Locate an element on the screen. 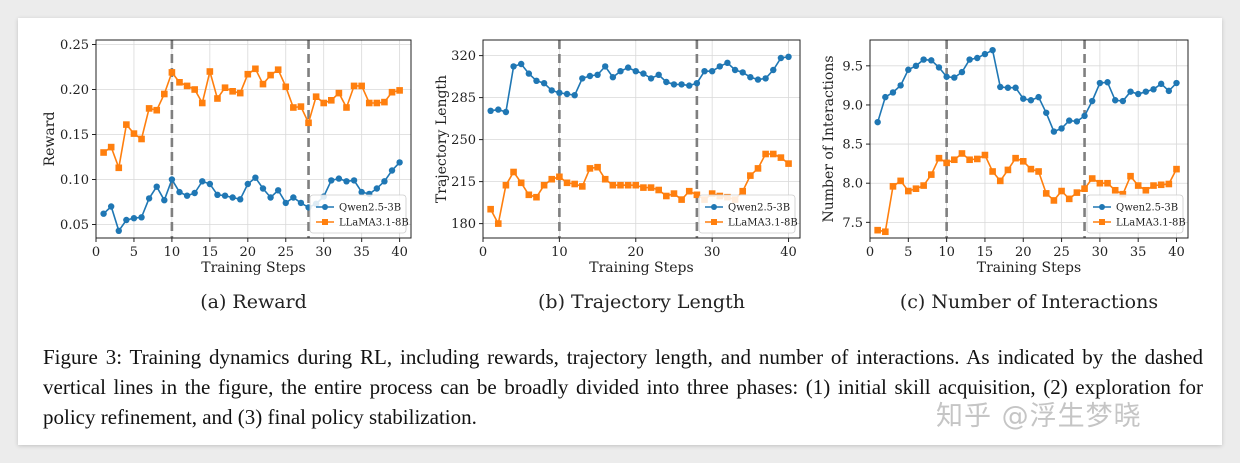 The height and width of the screenshot is (463, 1240). subfigure-caption: (a) Reward is located at coordinates (253, 302).